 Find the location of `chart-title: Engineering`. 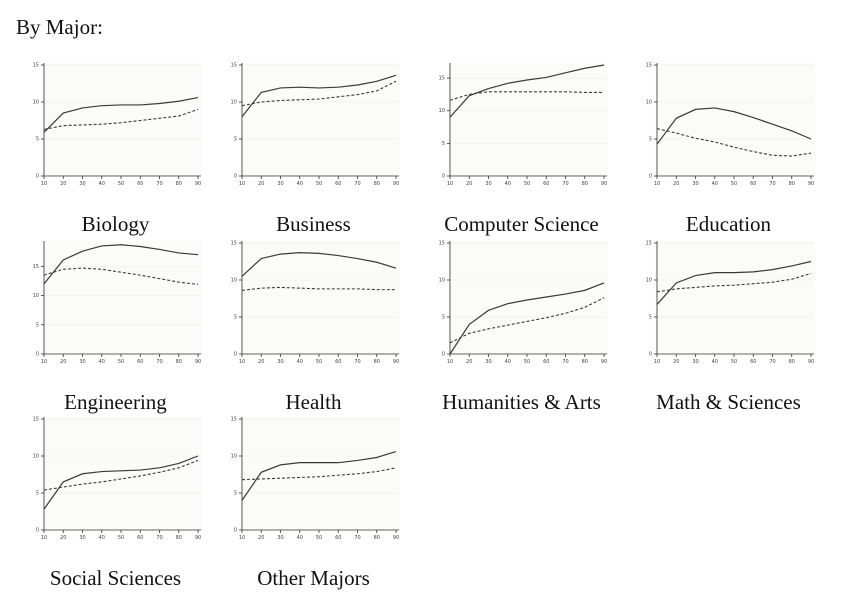

chart-title: Engineering is located at coordinates (115, 402).